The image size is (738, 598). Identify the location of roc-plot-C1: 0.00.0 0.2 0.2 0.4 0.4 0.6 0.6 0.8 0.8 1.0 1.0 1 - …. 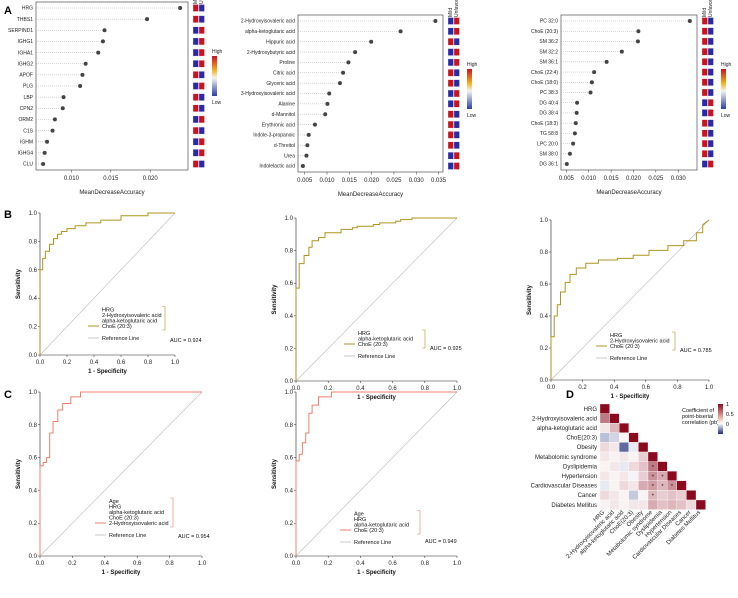
(113, 483).